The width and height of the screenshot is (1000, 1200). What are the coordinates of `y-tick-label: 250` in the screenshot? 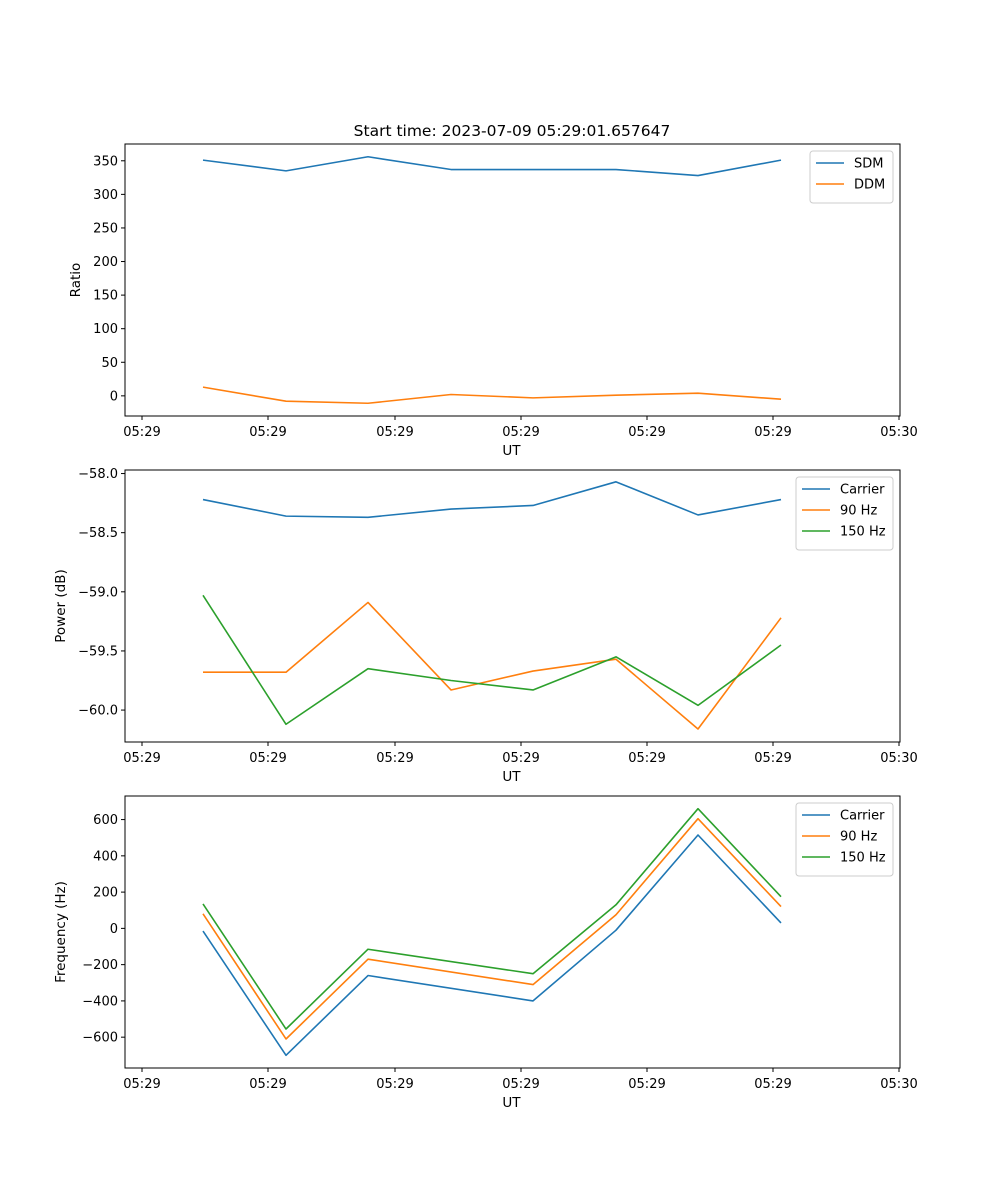 It's located at (105, 228).